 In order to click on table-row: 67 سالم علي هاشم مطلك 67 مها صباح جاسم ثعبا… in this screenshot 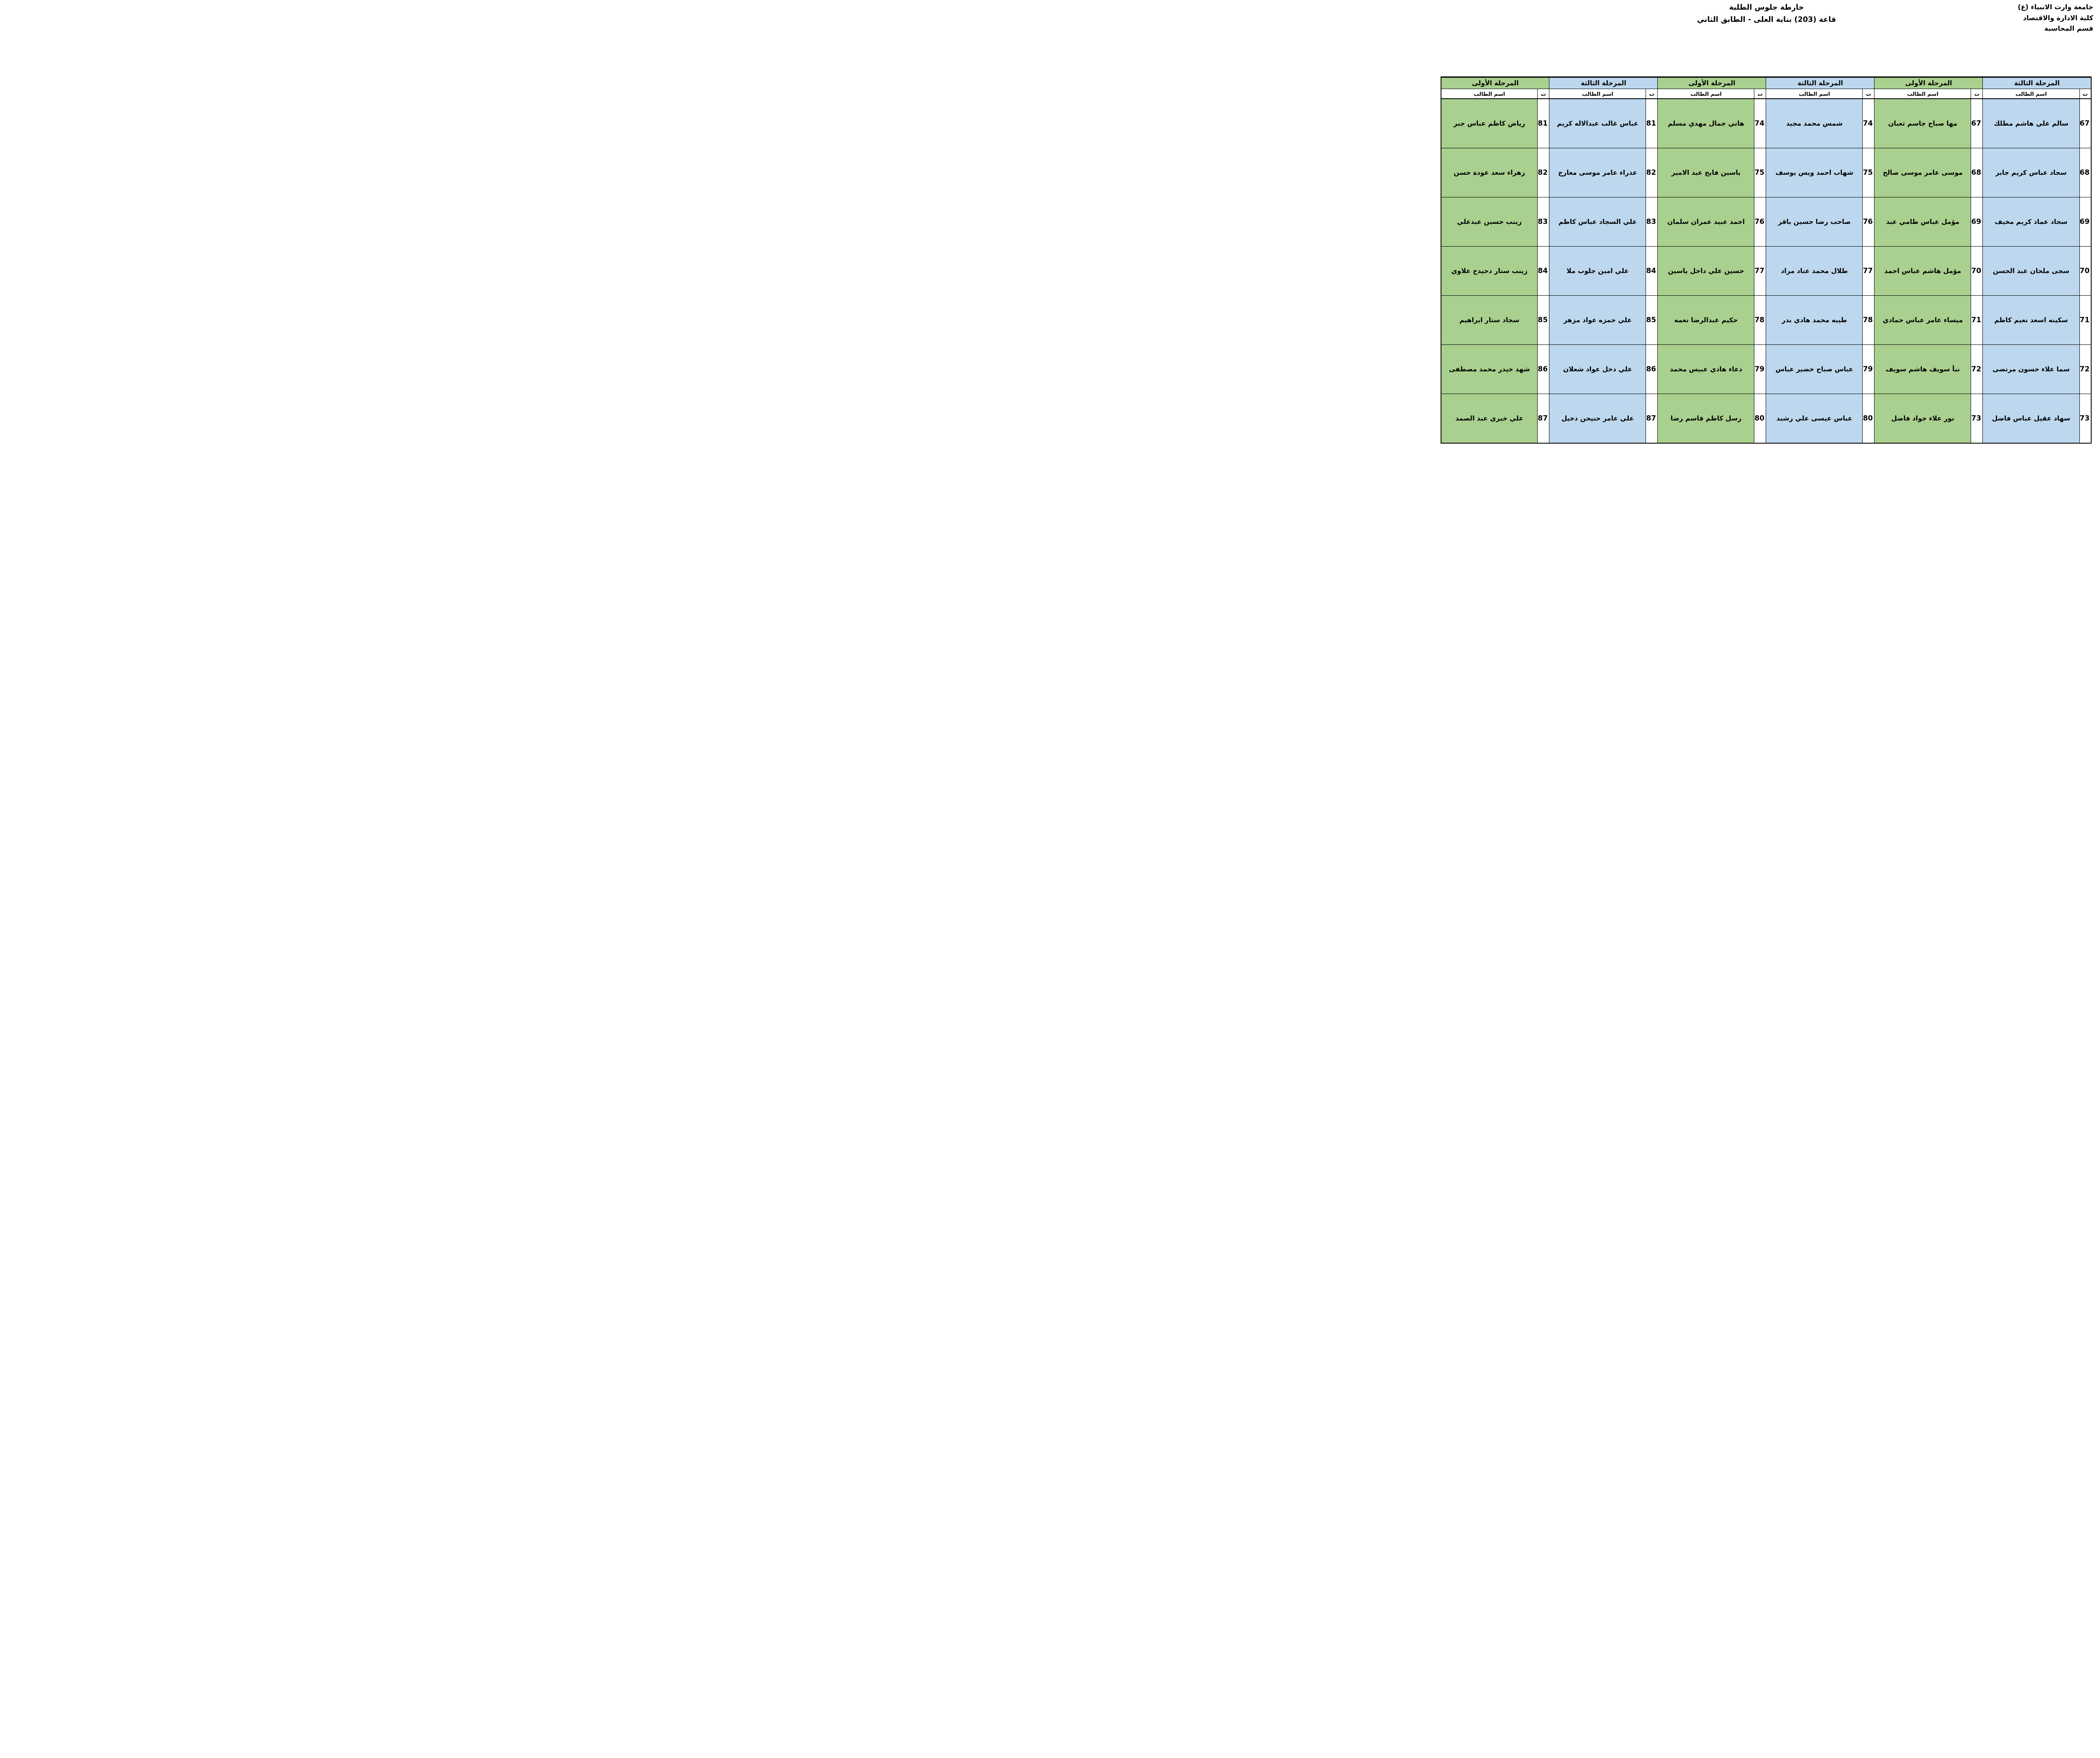, I will do `click(1766, 123)`.